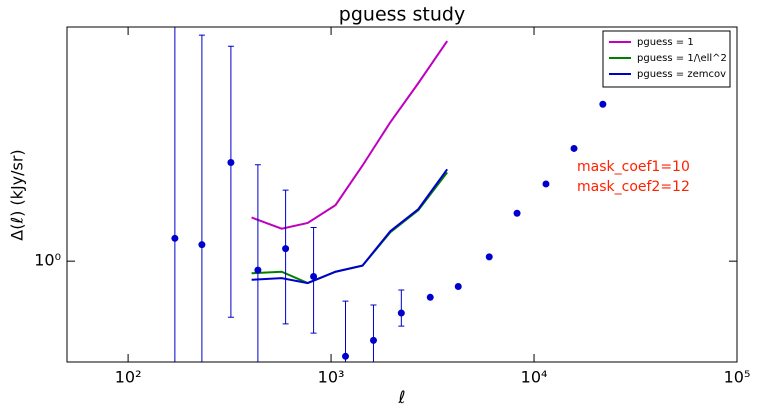 This screenshot has width=757, height=413. Describe the element at coordinates (633, 187) in the screenshot. I see `annotation: mask_coef2=12` at that location.